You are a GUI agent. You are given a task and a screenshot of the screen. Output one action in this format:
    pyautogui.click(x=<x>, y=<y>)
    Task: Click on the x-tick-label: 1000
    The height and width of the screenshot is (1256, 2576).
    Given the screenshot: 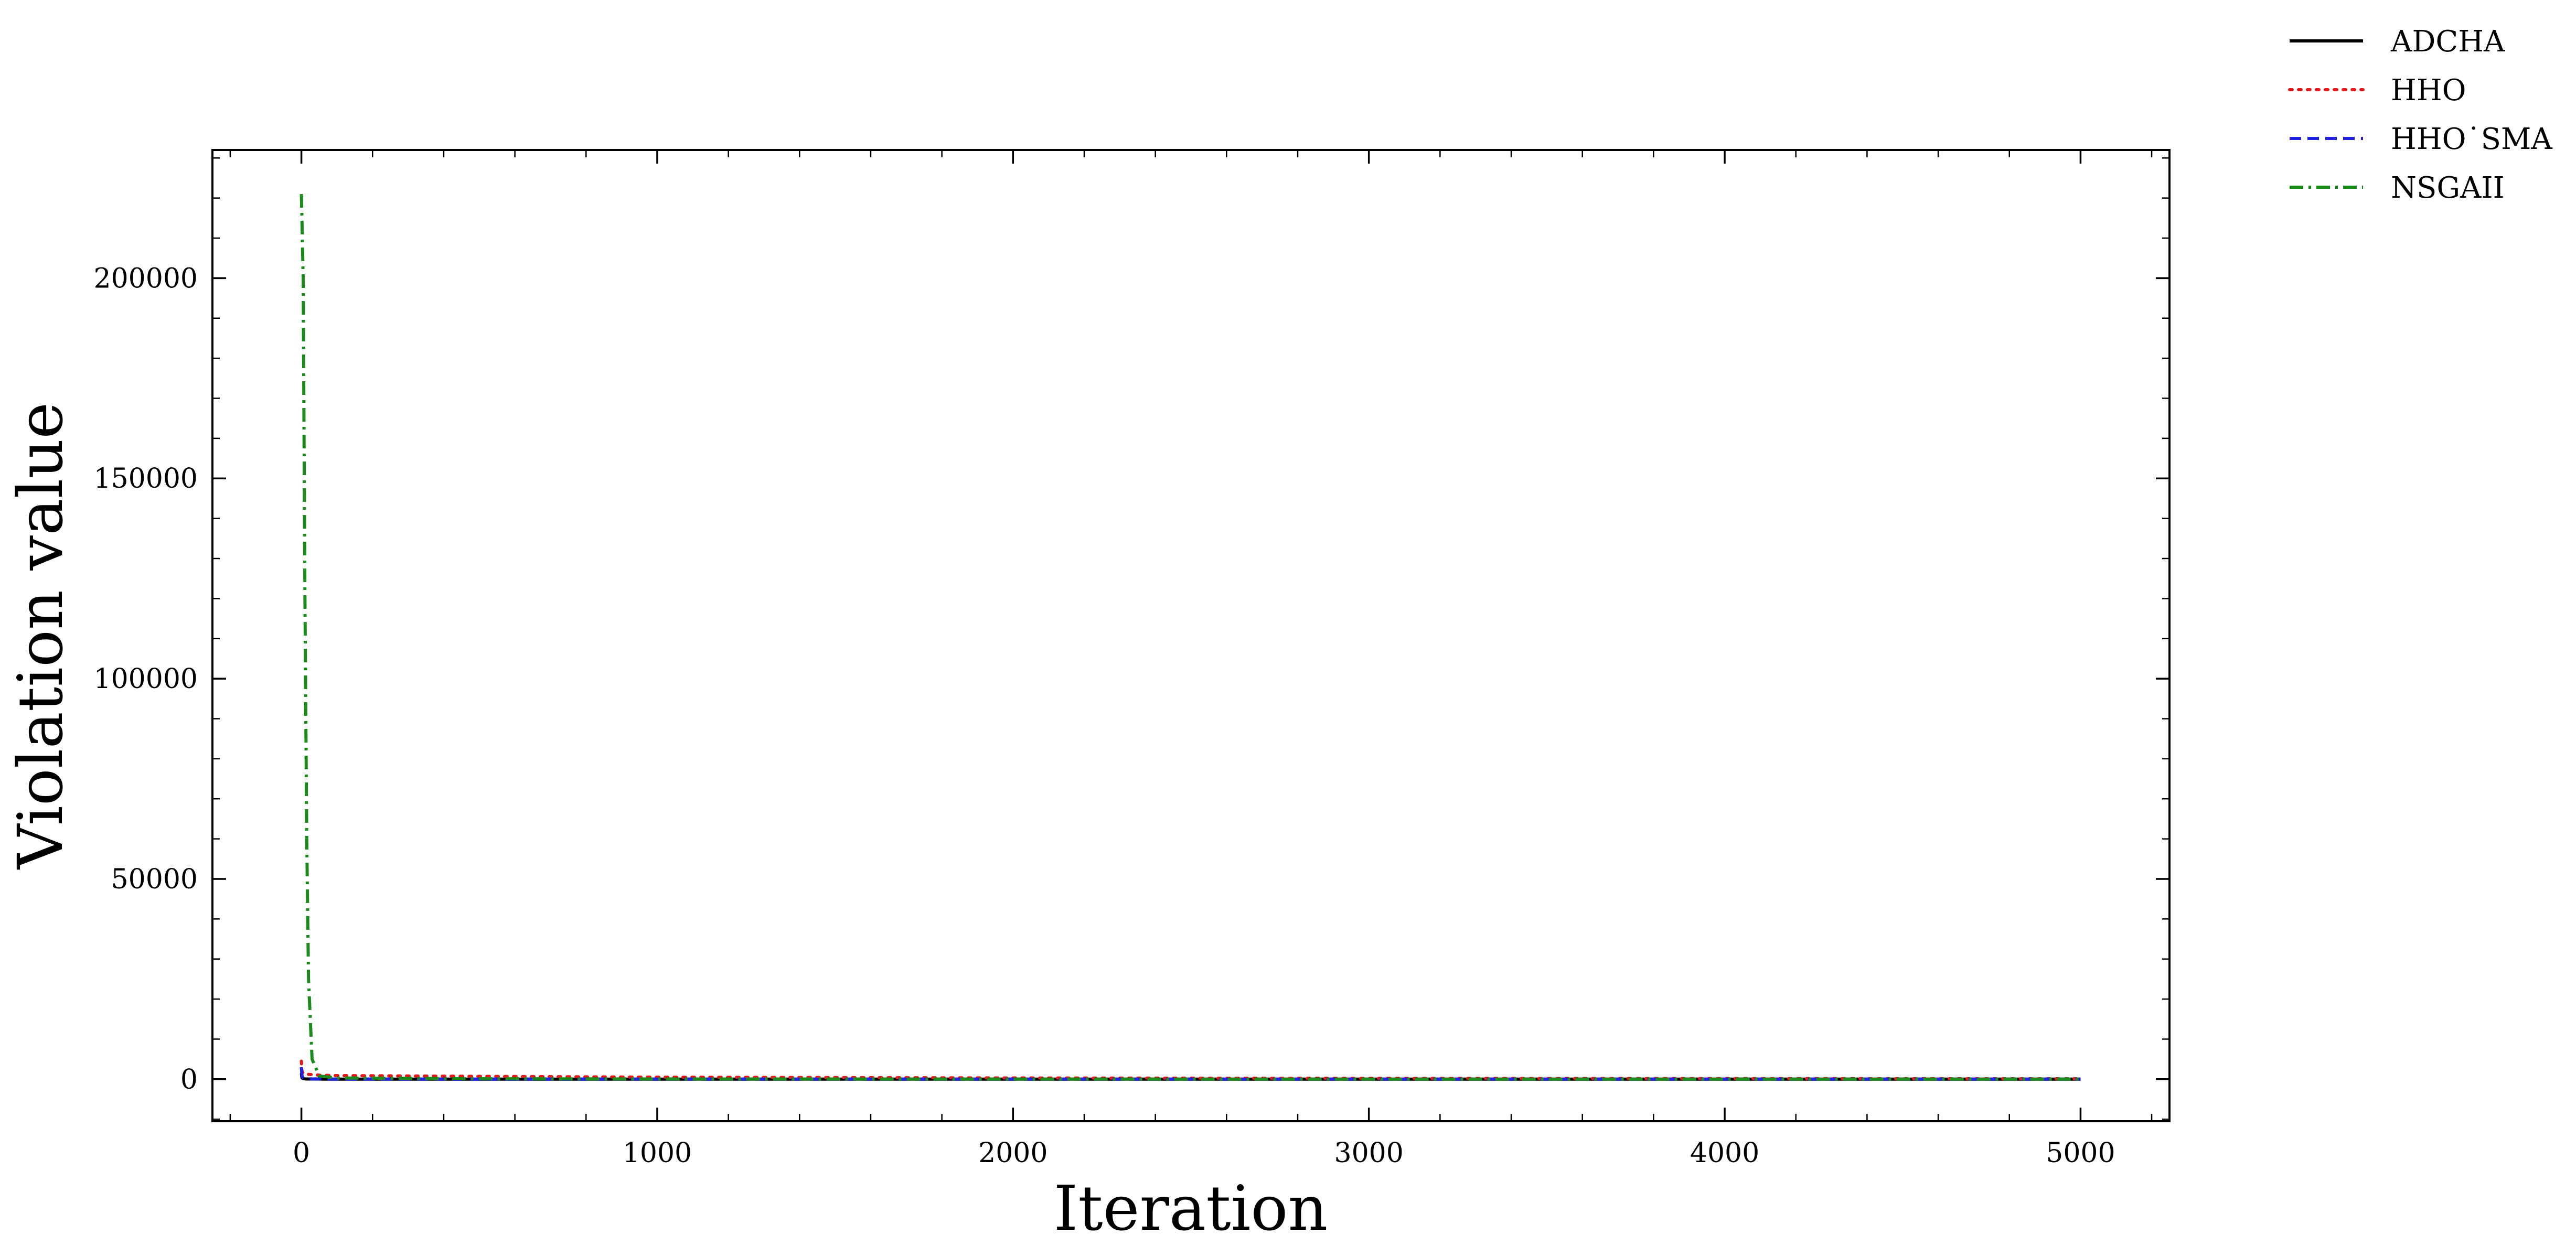 What is the action you would take?
    pyautogui.click(x=657, y=1153)
    